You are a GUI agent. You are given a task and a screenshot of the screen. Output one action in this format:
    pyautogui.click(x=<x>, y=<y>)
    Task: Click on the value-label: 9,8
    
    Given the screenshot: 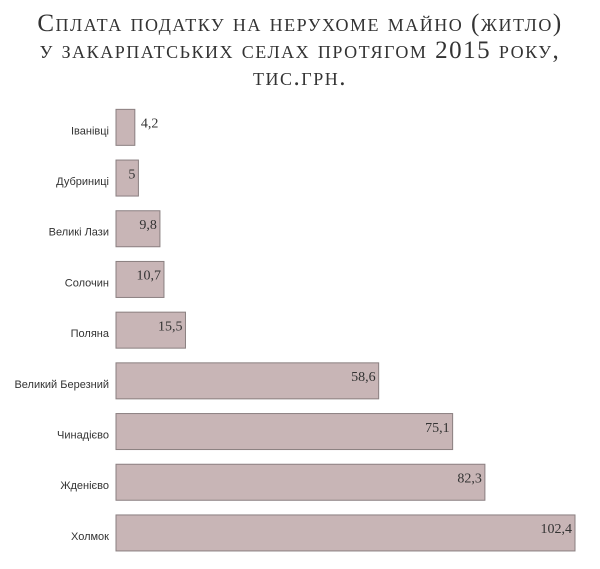 What is the action you would take?
    pyautogui.click(x=148, y=225)
    